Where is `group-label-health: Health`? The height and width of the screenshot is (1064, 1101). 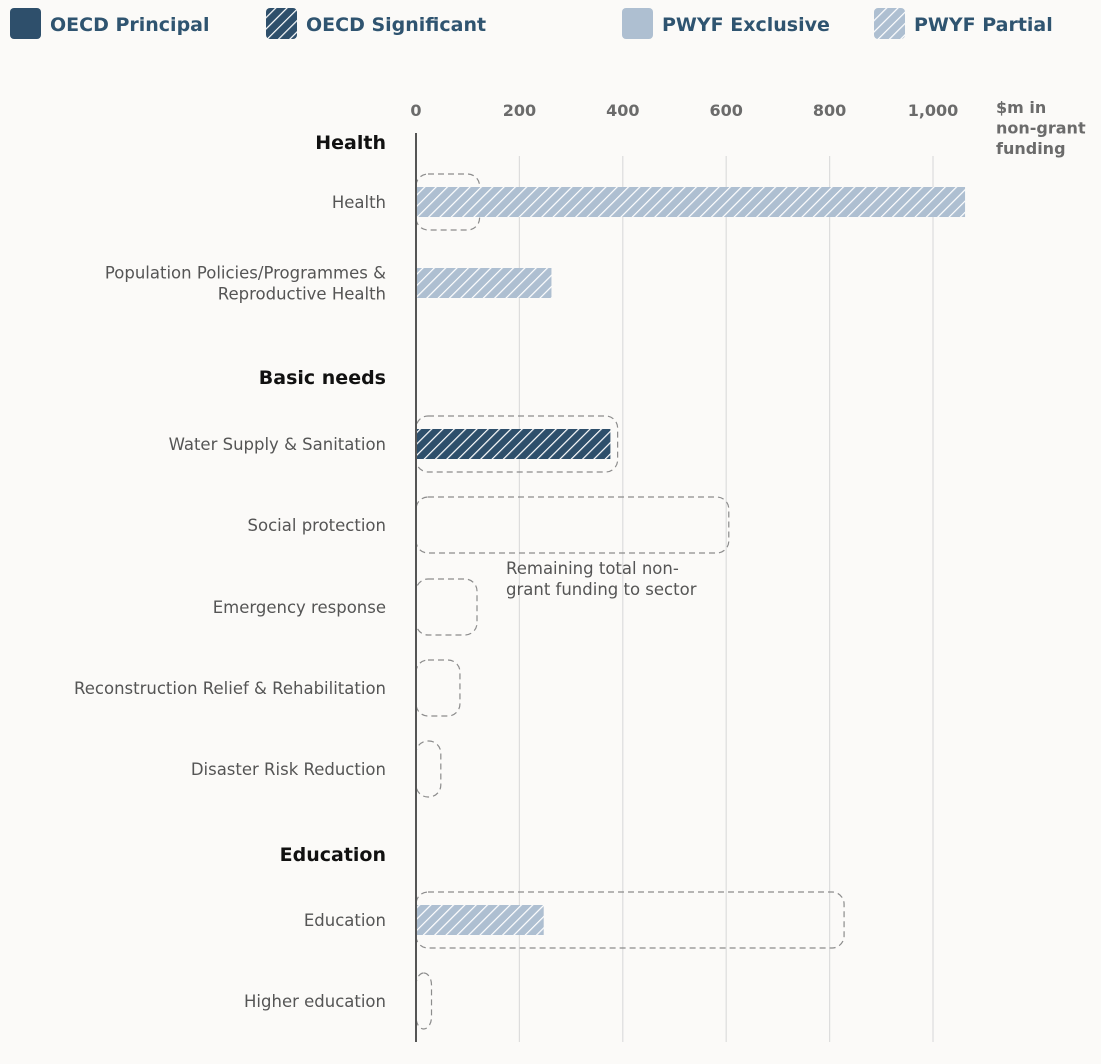
group-label-health: Health is located at coordinates (350, 143).